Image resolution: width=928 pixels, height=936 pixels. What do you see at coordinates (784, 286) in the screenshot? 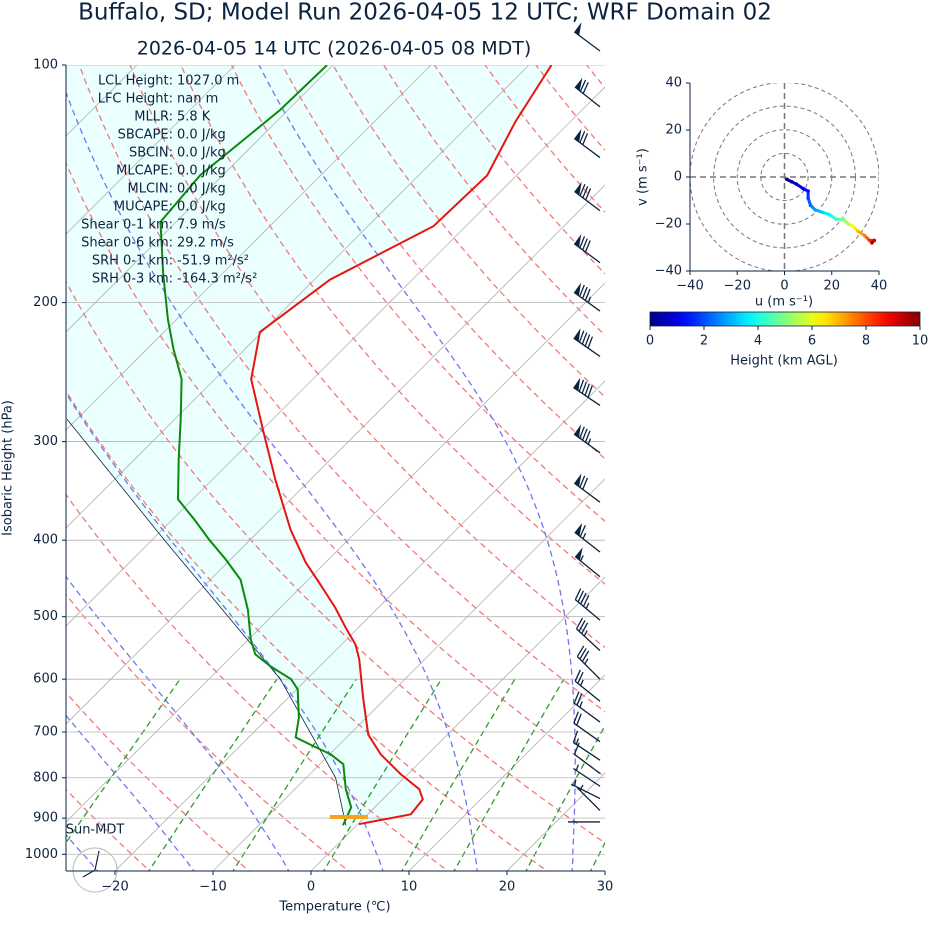
I see `hodo-x-tick-label: 0` at bounding box center [784, 286].